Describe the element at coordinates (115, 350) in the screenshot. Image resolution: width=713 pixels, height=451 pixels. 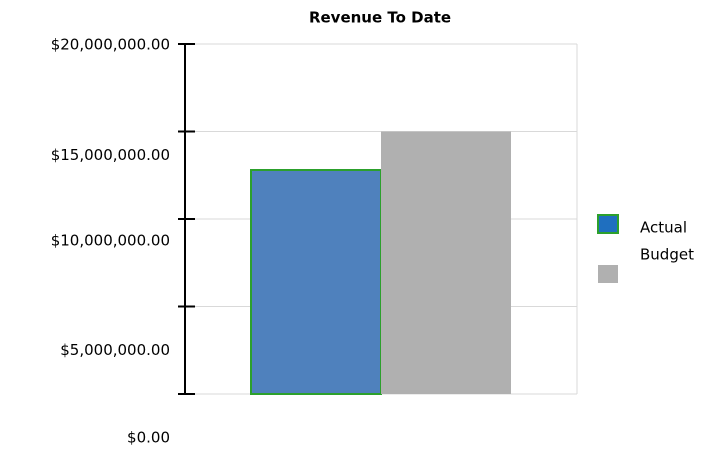
I see `y-tick-label: $5,000,000.00` at that location.